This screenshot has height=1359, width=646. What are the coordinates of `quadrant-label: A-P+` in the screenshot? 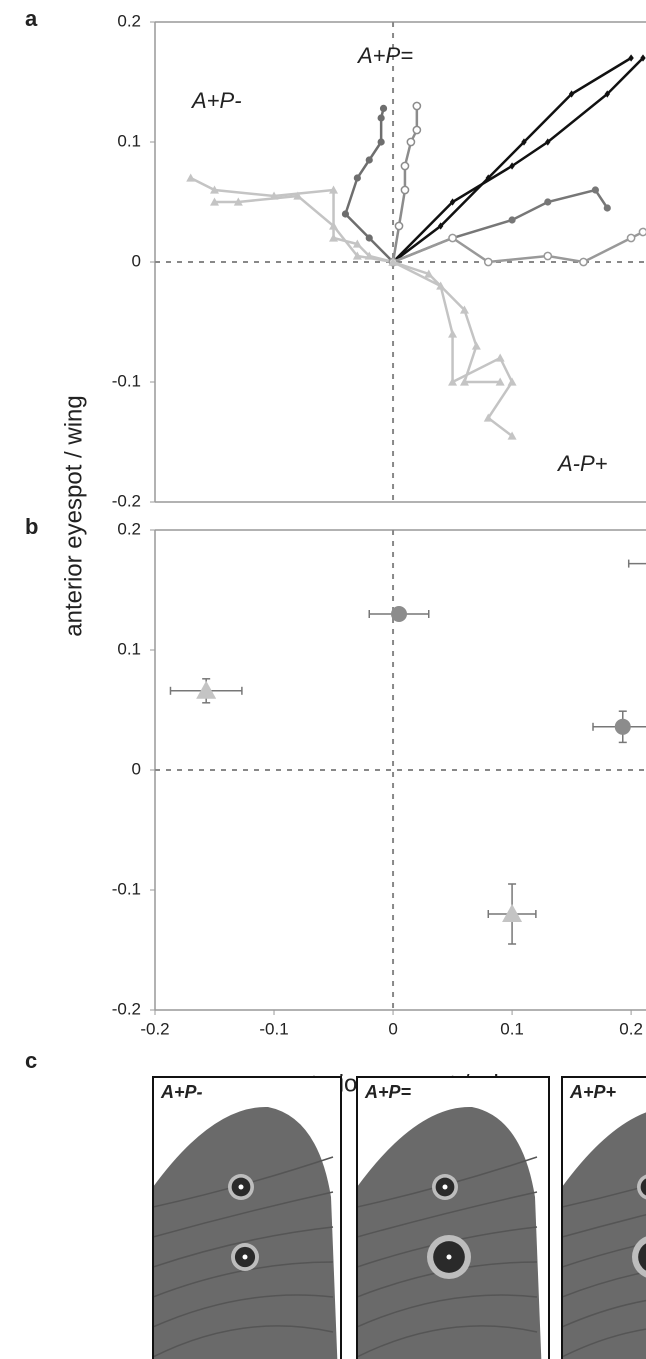 It's located at (582, 463).